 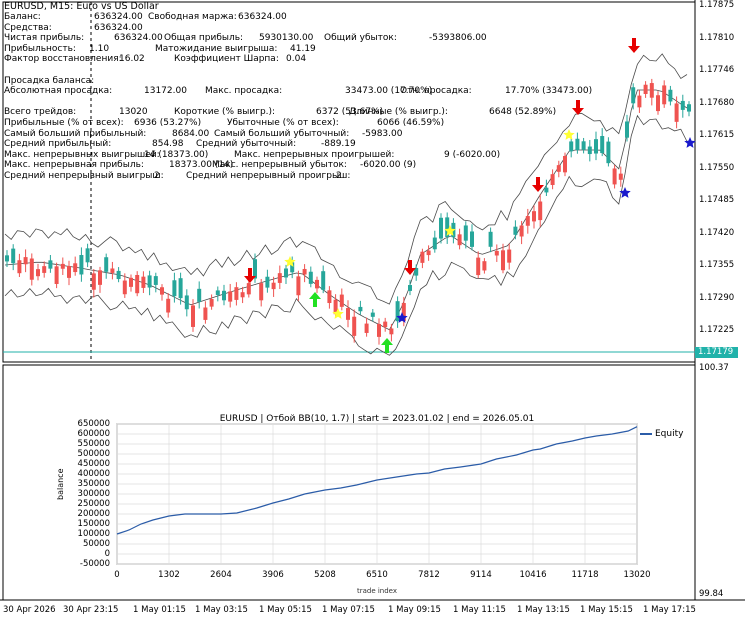 What do you see at coordinates (94, 564) in the screenshot?
I see `equity-y-tick: -50000` at bounding box center [94, 564].